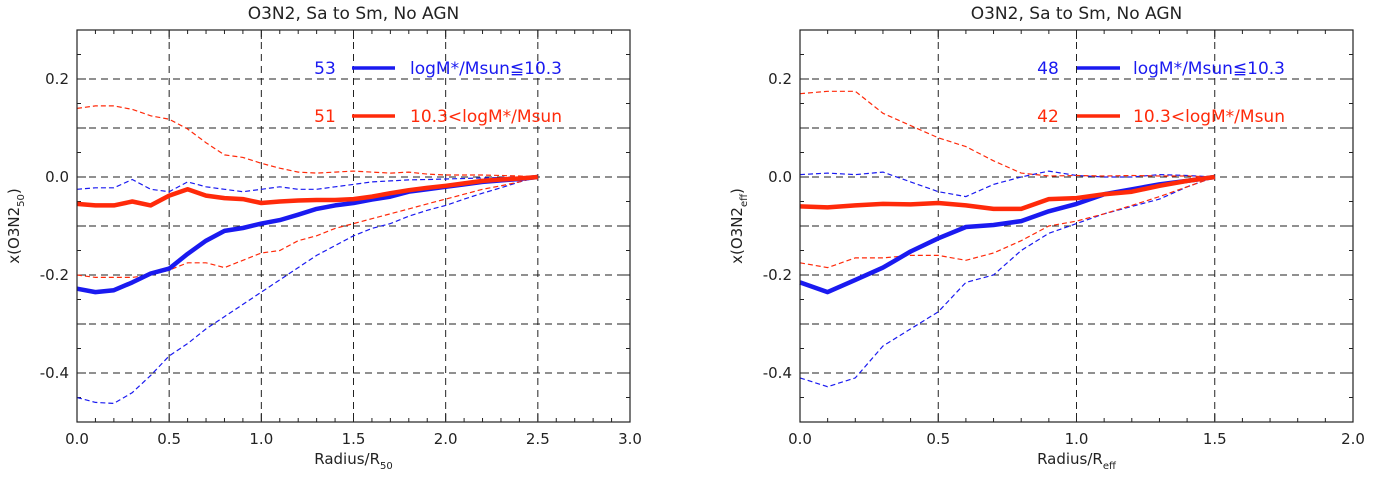 The width and height of the screenshot is (1390, 480). What do you see at coordinates (325, 117) in the screenshot?
I see `legend-count: 51` at bounding box center [325, 117].